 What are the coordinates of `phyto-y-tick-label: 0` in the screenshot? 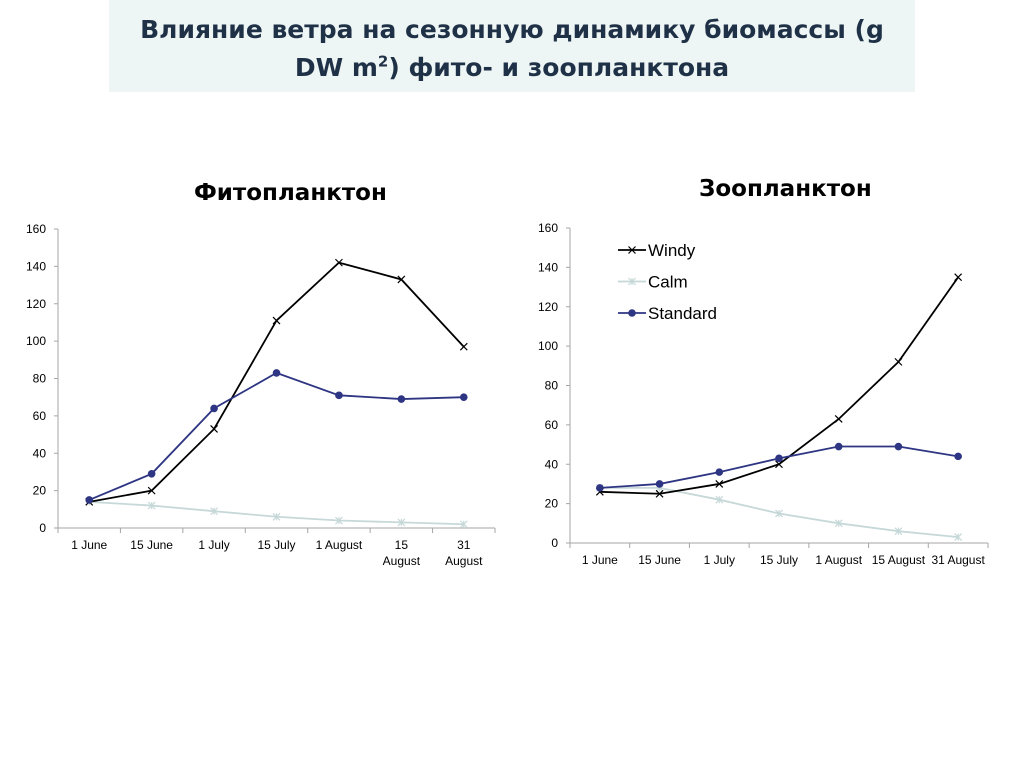 It's located at (42, 528).